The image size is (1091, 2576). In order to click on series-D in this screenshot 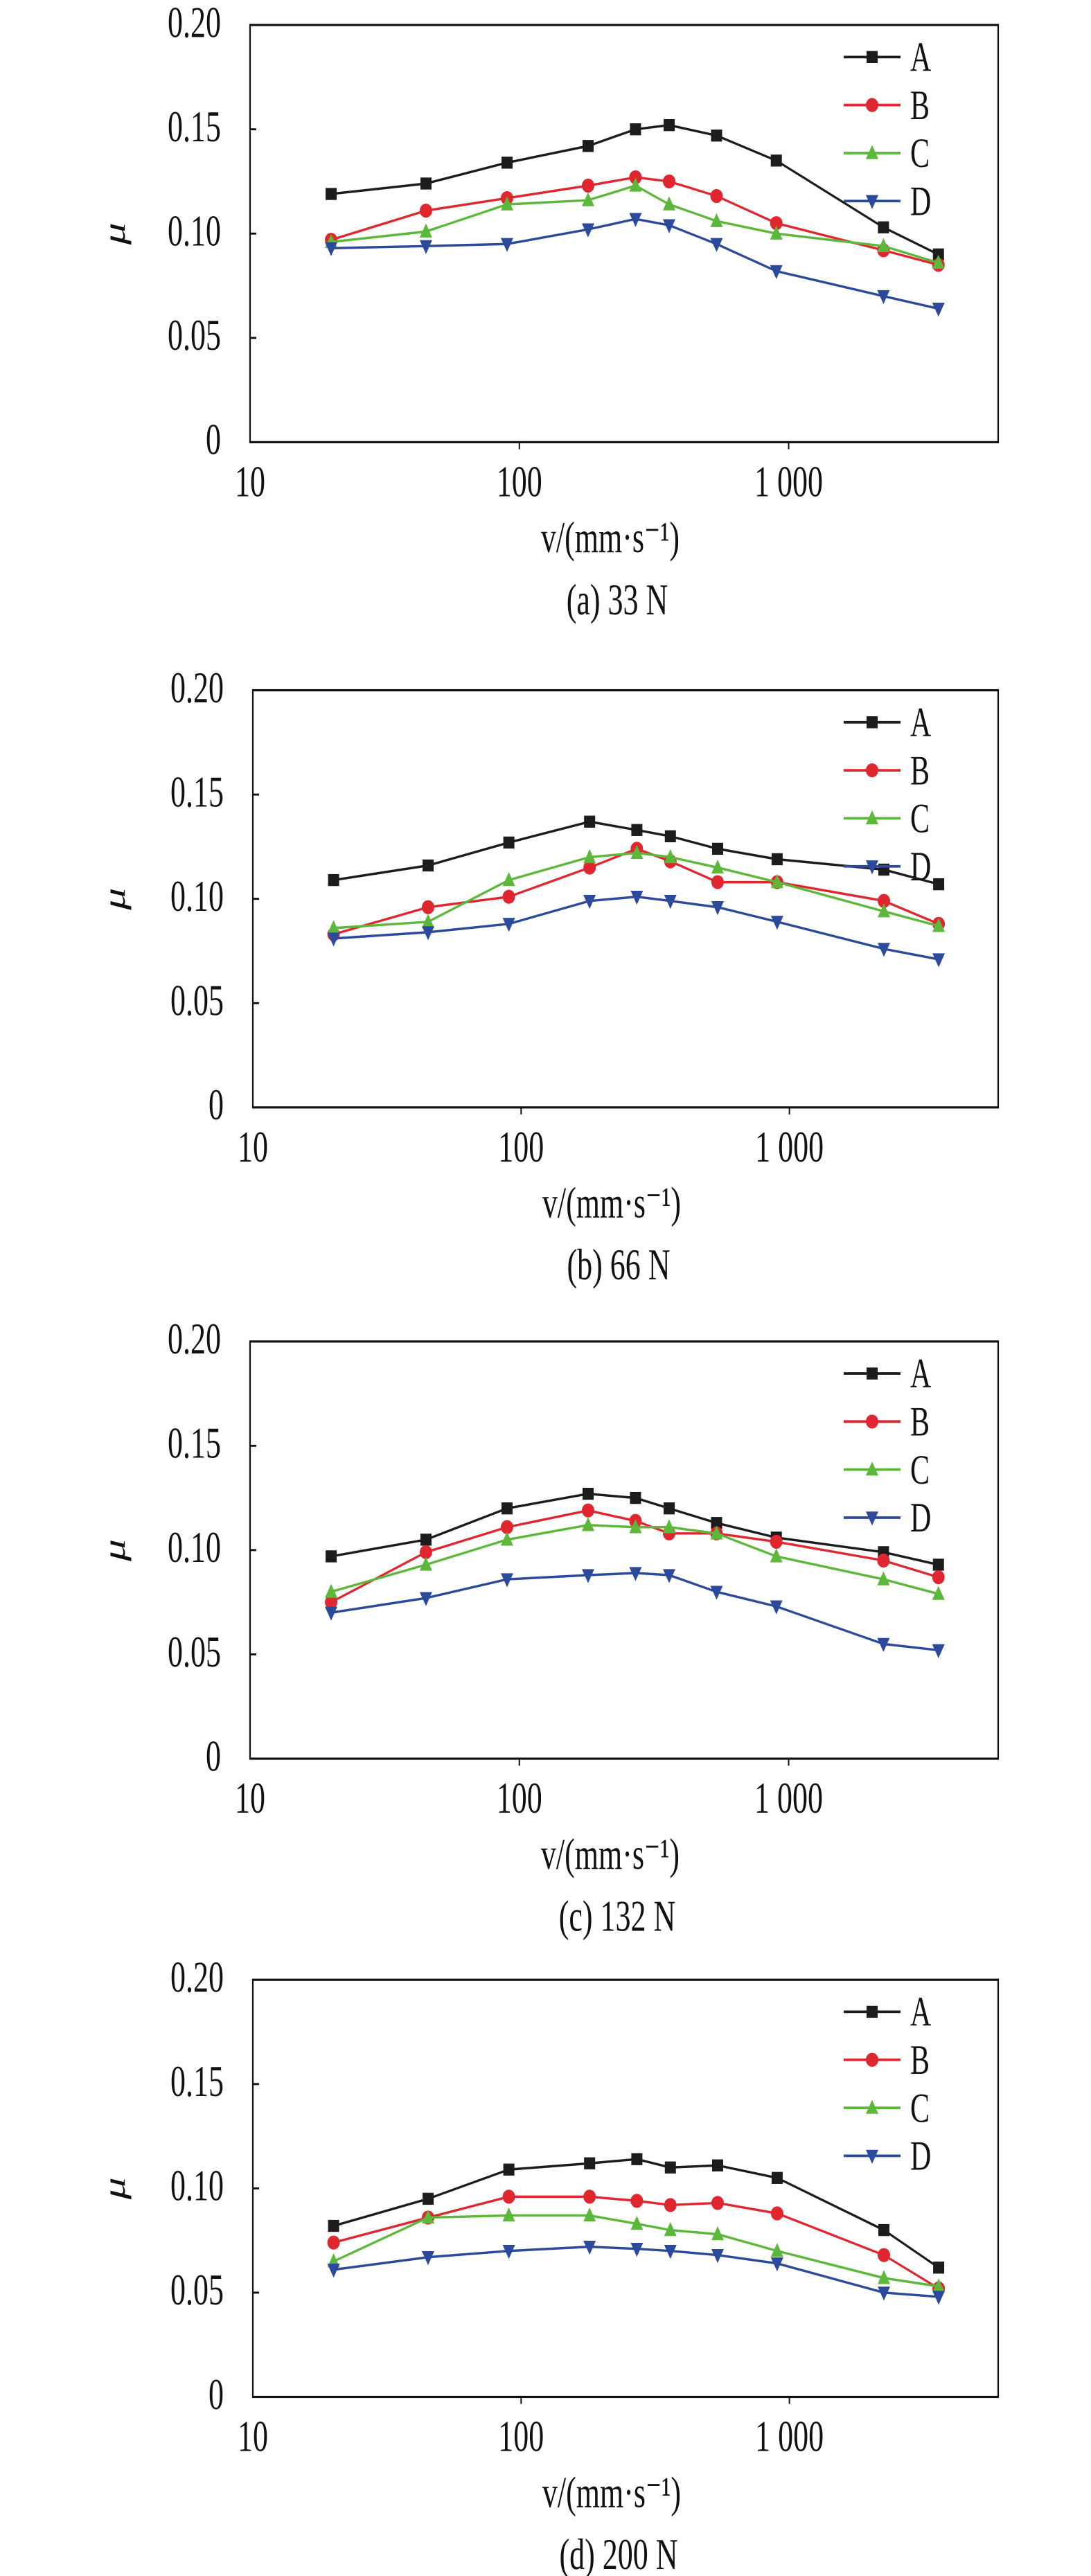, I will do `click(635, 265)`.